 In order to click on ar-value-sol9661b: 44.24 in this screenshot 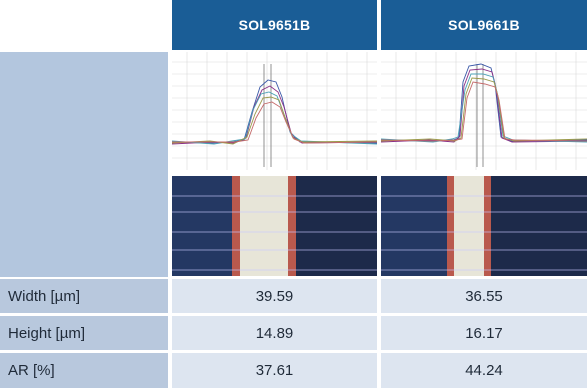, I will do `click(484, 370)`.